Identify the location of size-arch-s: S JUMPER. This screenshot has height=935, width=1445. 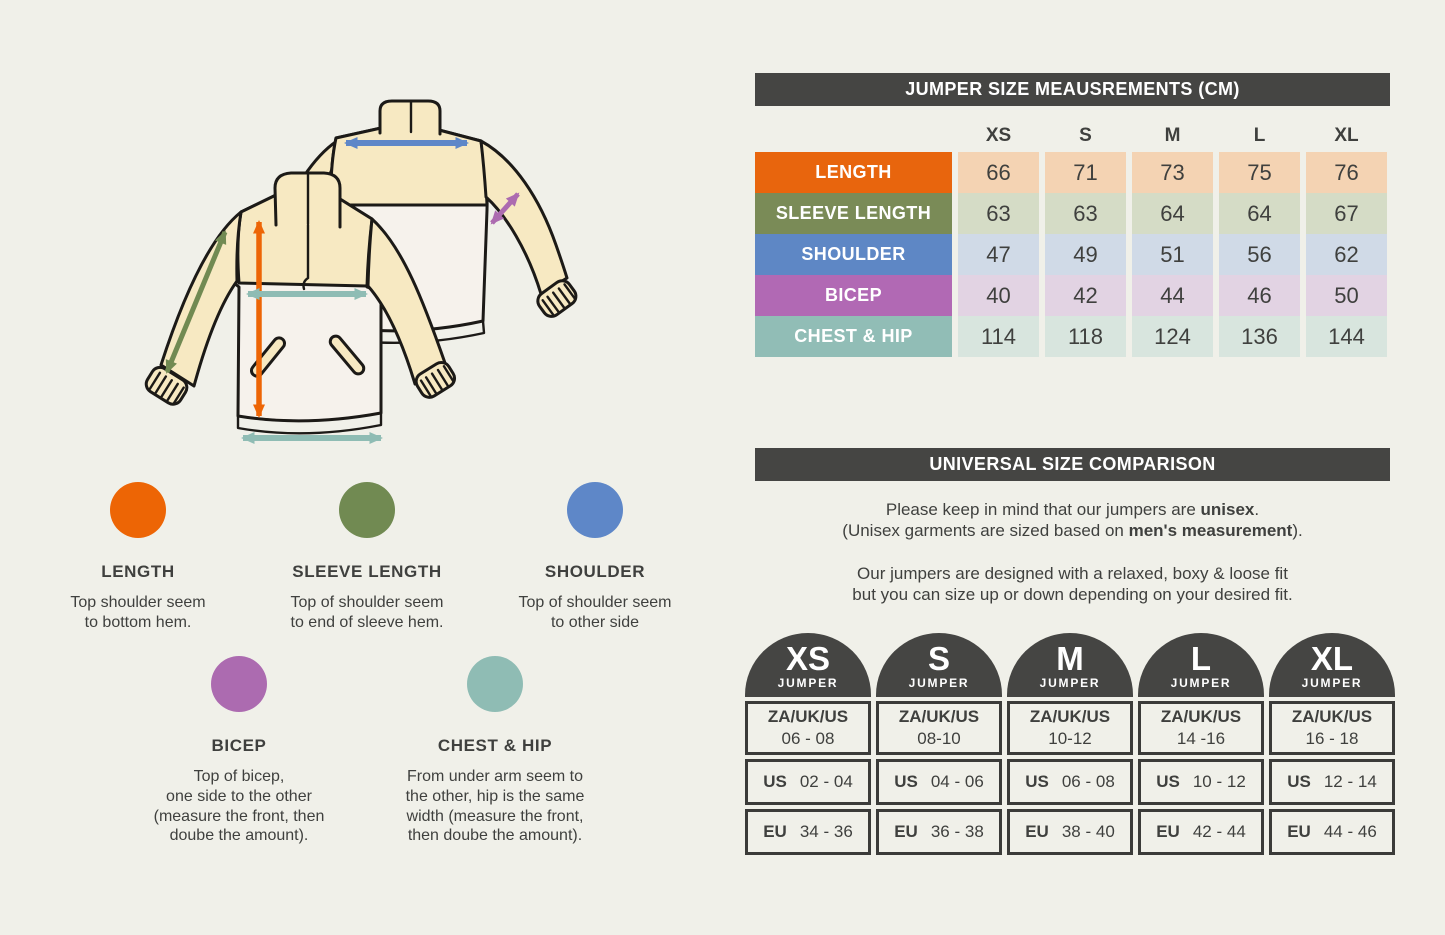
(939, 665).